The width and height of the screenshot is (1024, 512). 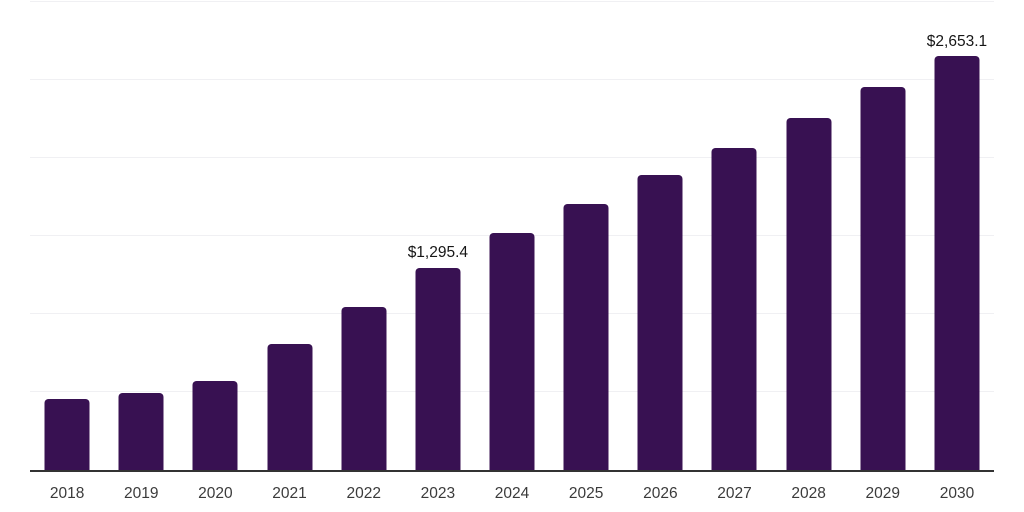 I want to click on bar-slot-2019, so click(x=141, y=236).